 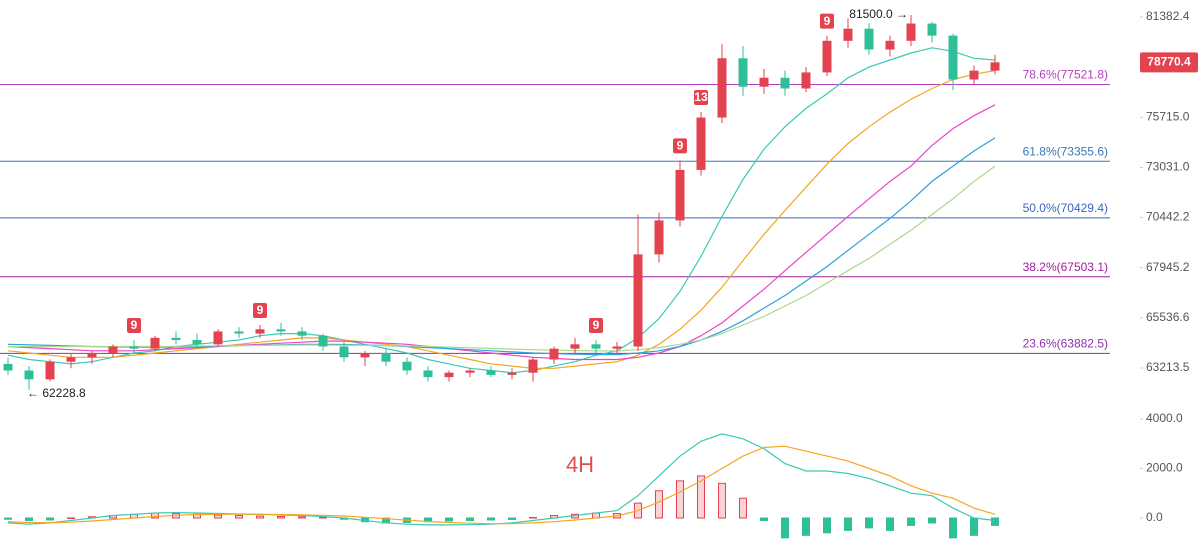 I want to click on y-tick-label: 70442.2, so click(x=1168, y=217).